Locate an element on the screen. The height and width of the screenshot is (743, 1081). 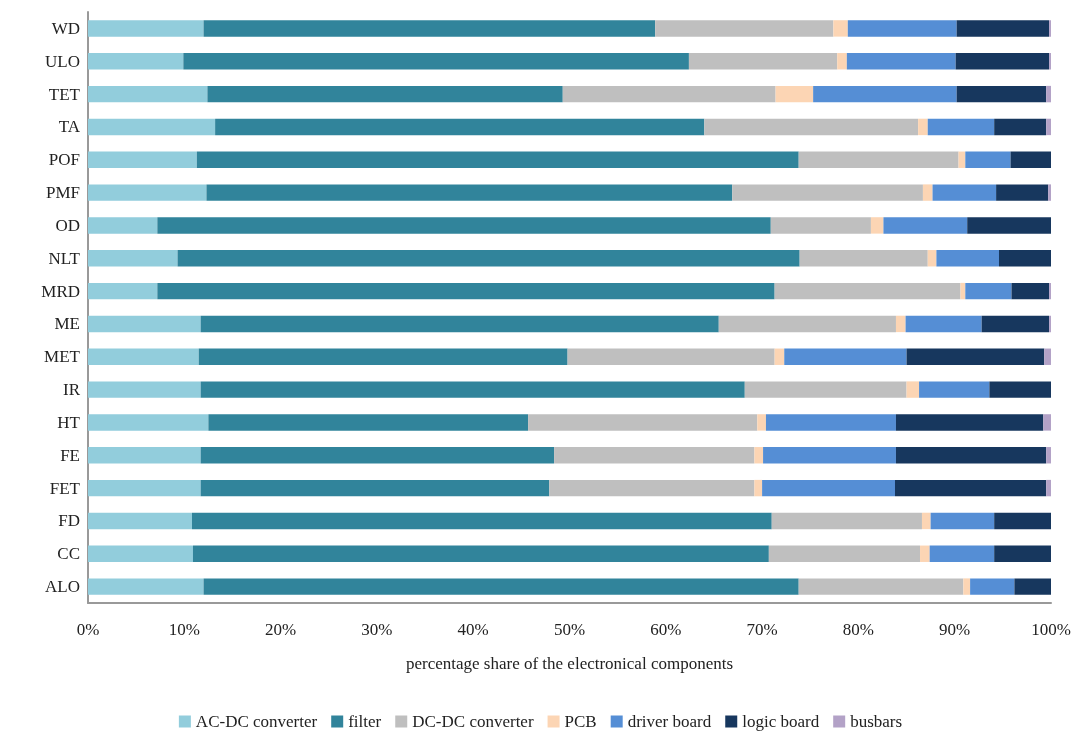
y-tick-label: ALO is located at coordinates (62, 587).